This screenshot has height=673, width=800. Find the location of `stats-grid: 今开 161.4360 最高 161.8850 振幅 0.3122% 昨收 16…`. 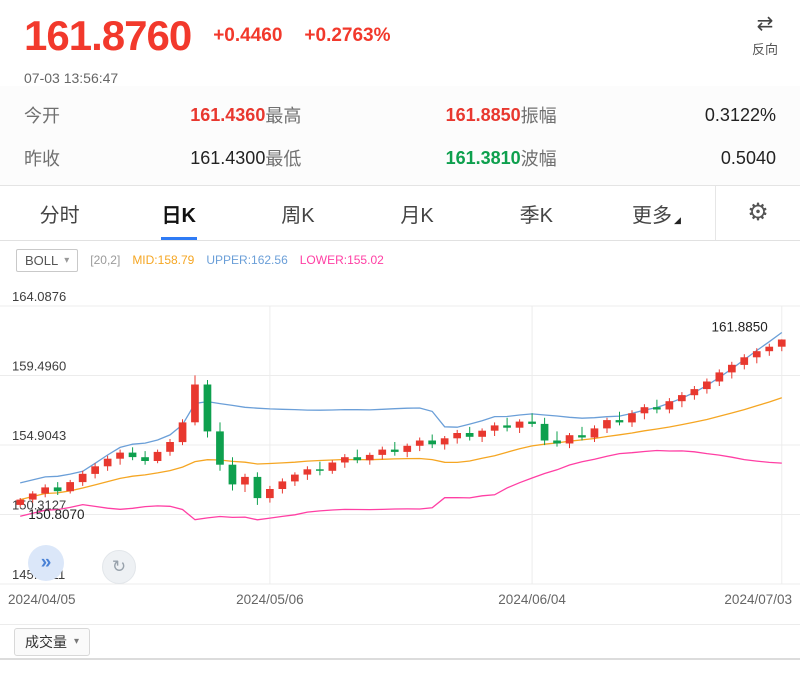

stats-grid: 今开 161.4360 最高 161.8850 振幅 0.3122% 昨收 16… is located at coordinates (400, 136).